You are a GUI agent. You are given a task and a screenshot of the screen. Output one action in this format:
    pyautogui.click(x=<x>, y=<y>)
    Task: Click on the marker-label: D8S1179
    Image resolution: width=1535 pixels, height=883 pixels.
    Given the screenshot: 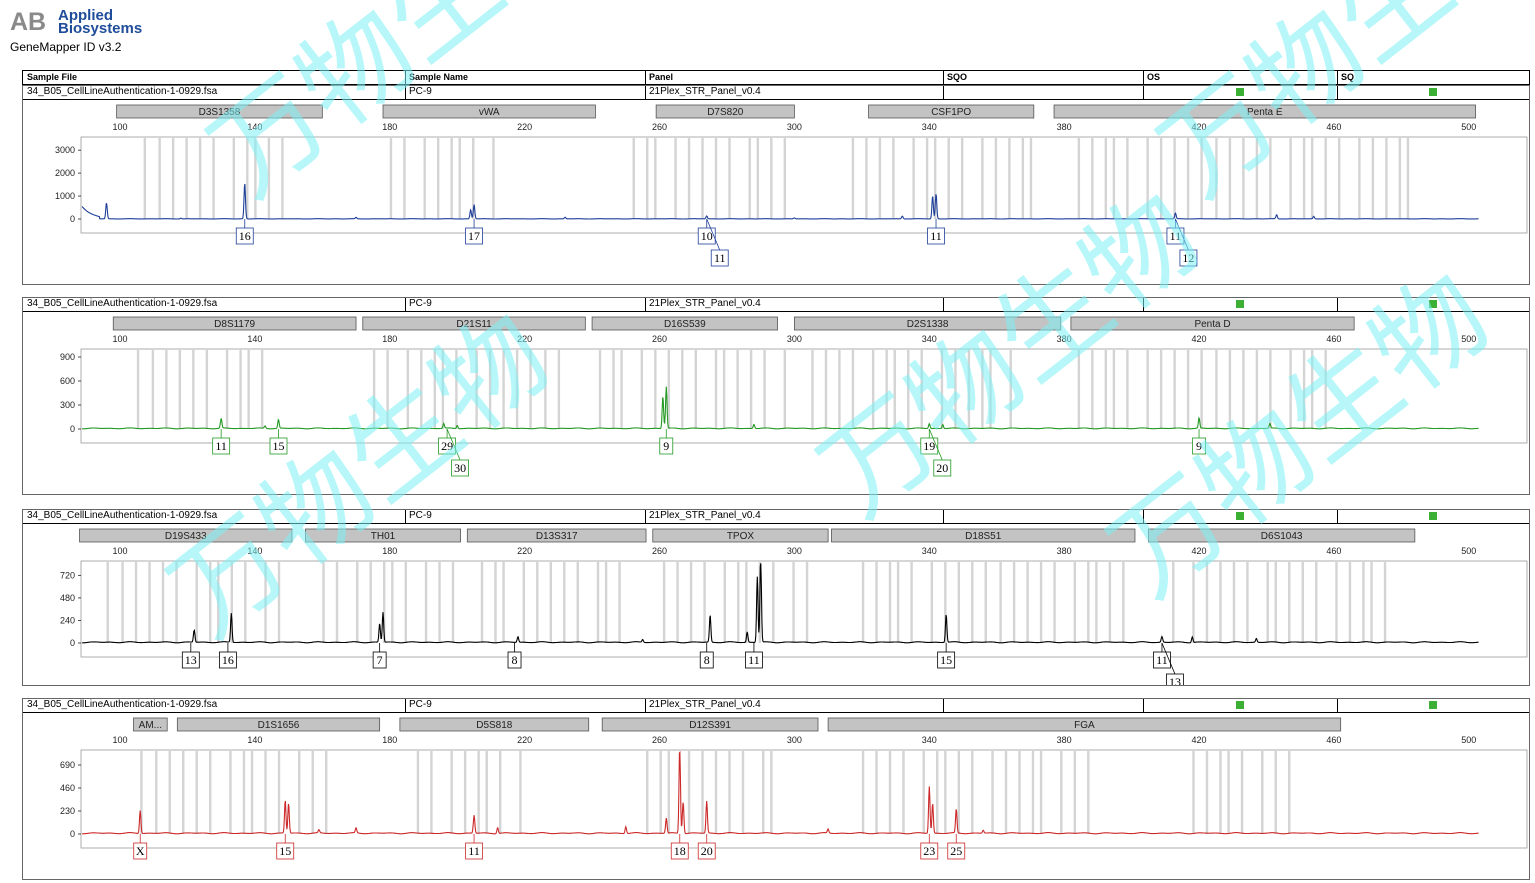 What is the action you would take?
    pyautogui.click(x=234, y=324)
    